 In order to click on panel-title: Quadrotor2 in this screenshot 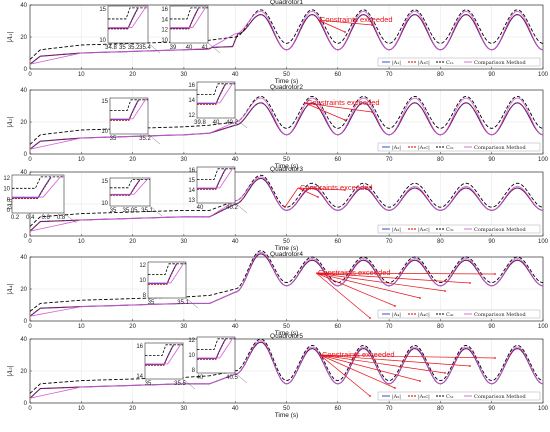, I will do `click(286, 87)`.